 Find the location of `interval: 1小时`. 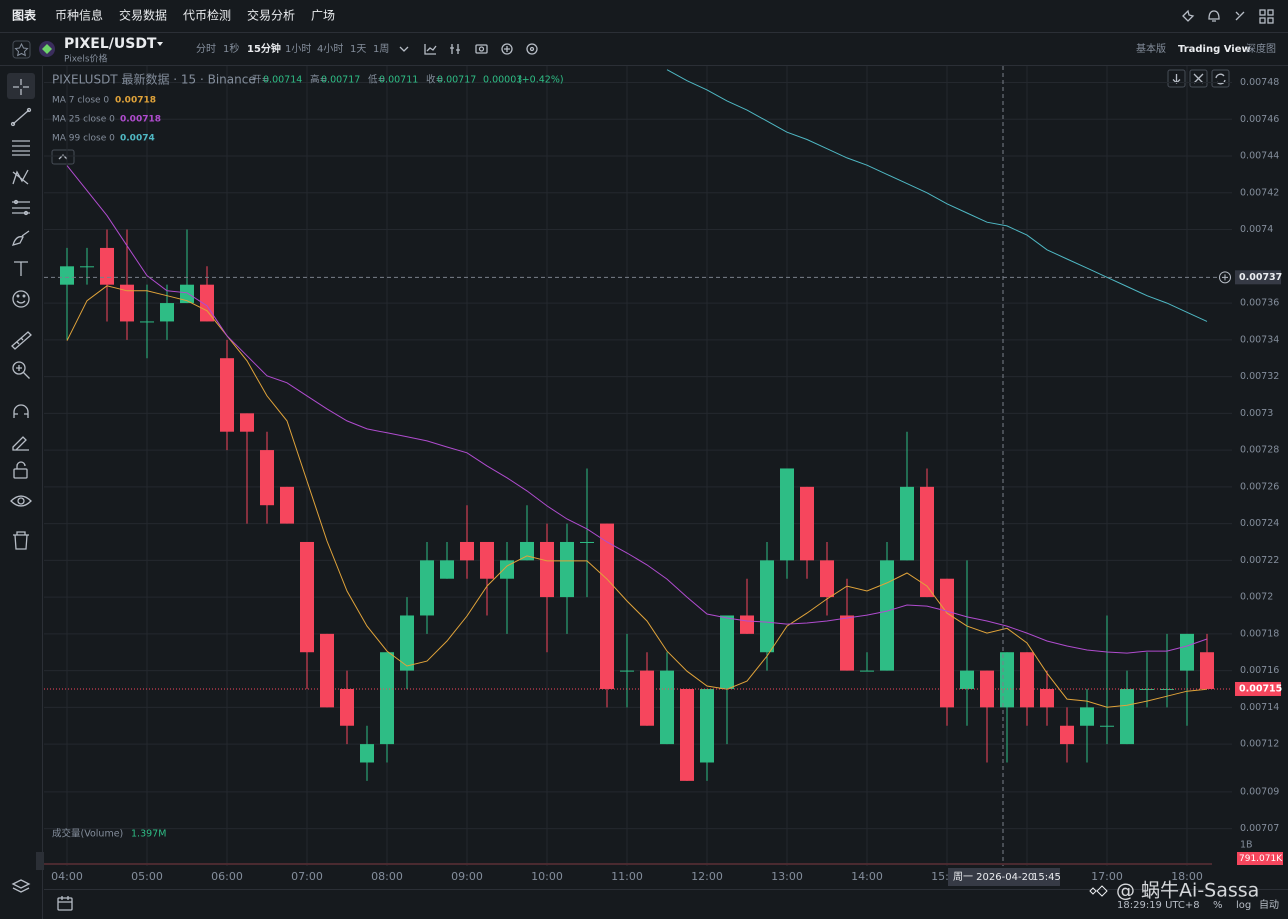

interval: 1小时 is located at coordinates (298, 49).